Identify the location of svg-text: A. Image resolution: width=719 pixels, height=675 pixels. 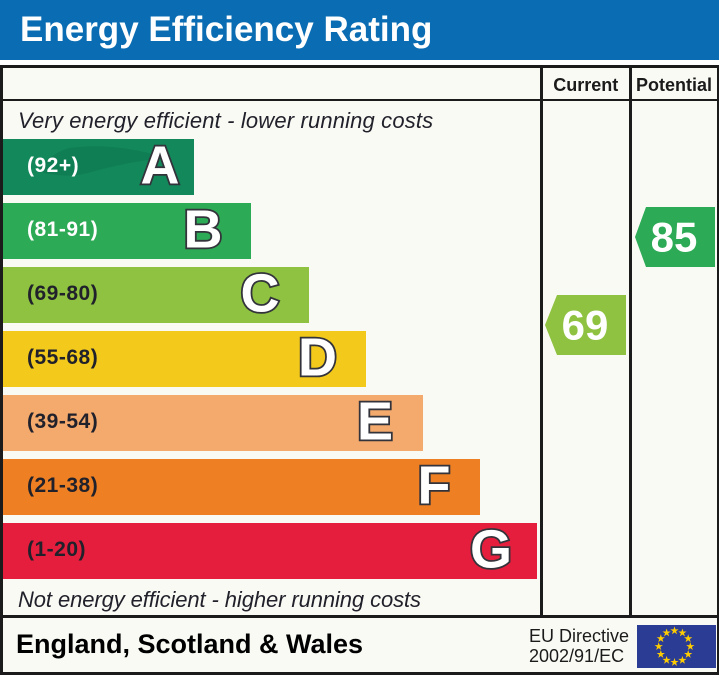
(160, 166).